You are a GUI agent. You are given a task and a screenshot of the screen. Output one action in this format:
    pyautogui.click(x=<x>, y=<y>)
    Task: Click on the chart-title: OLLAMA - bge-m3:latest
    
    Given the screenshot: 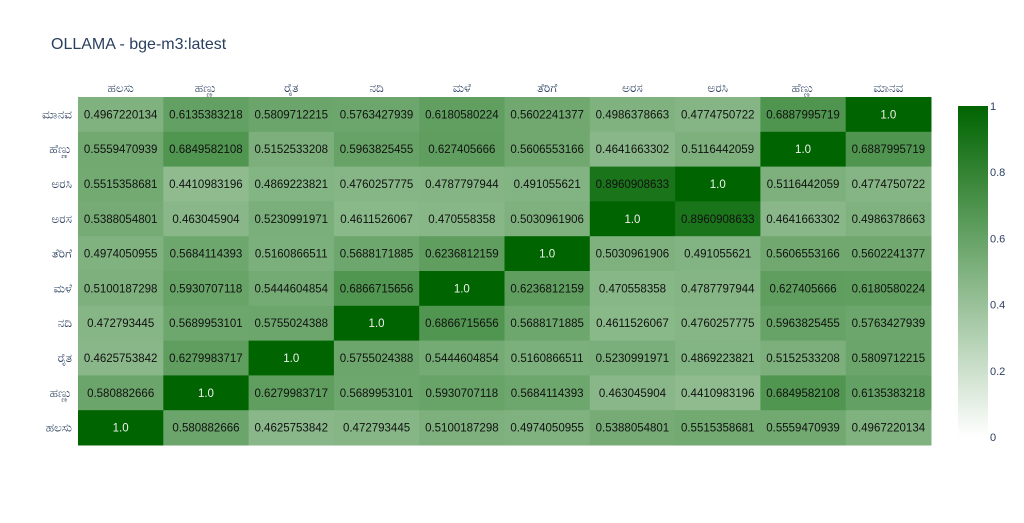 What is the action you would take?
    pyautogui.click(x=139, y=44)
    